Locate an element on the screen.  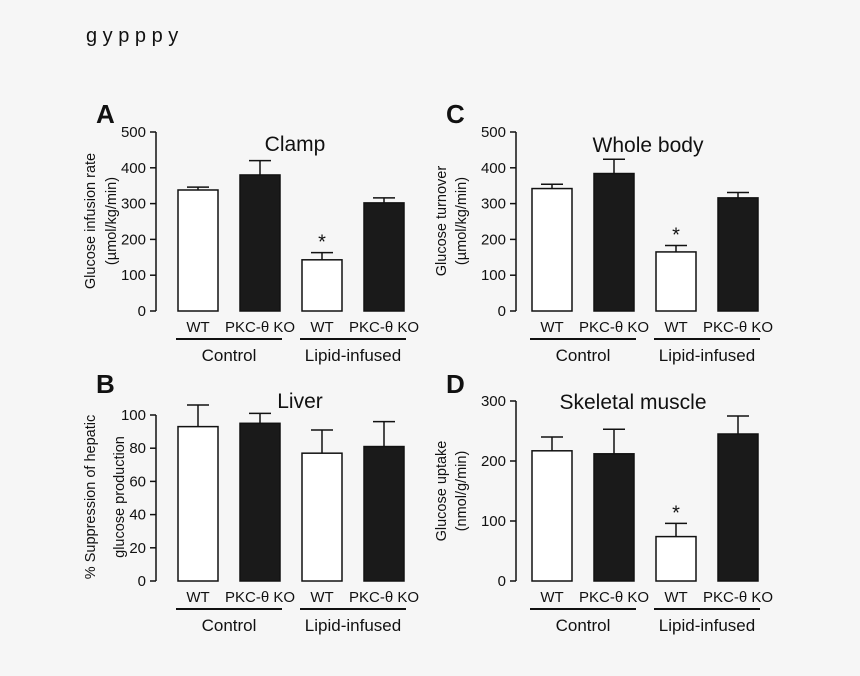
chart-title: Liver is located at coordinates (300, 401).